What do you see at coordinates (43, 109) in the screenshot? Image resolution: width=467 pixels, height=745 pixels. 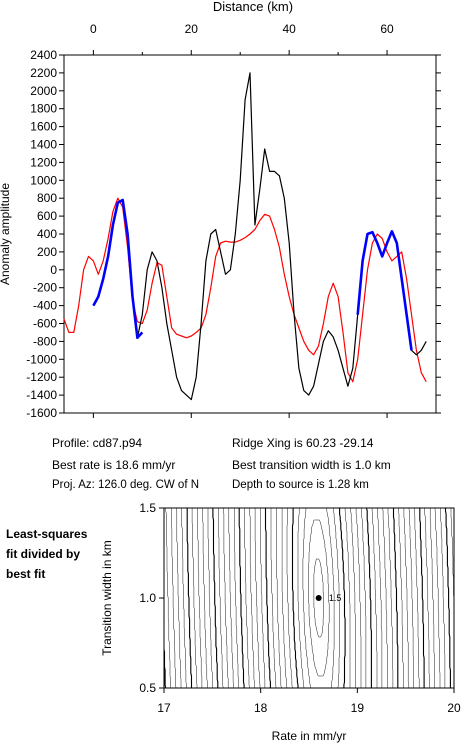 I see `profile-y-tick-label: 1800` at bounding box center [43, 109].